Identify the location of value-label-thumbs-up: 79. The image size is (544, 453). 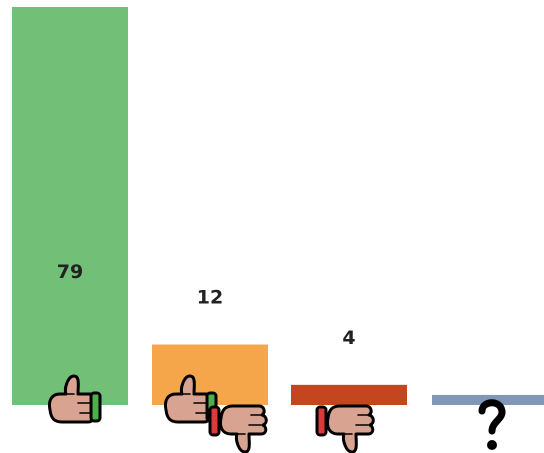
(70, 272).